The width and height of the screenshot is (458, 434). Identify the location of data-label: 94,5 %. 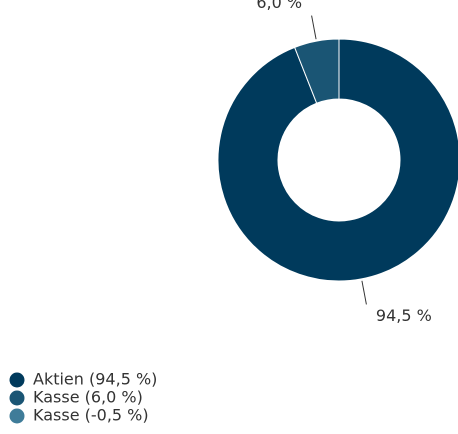
(404, 315).